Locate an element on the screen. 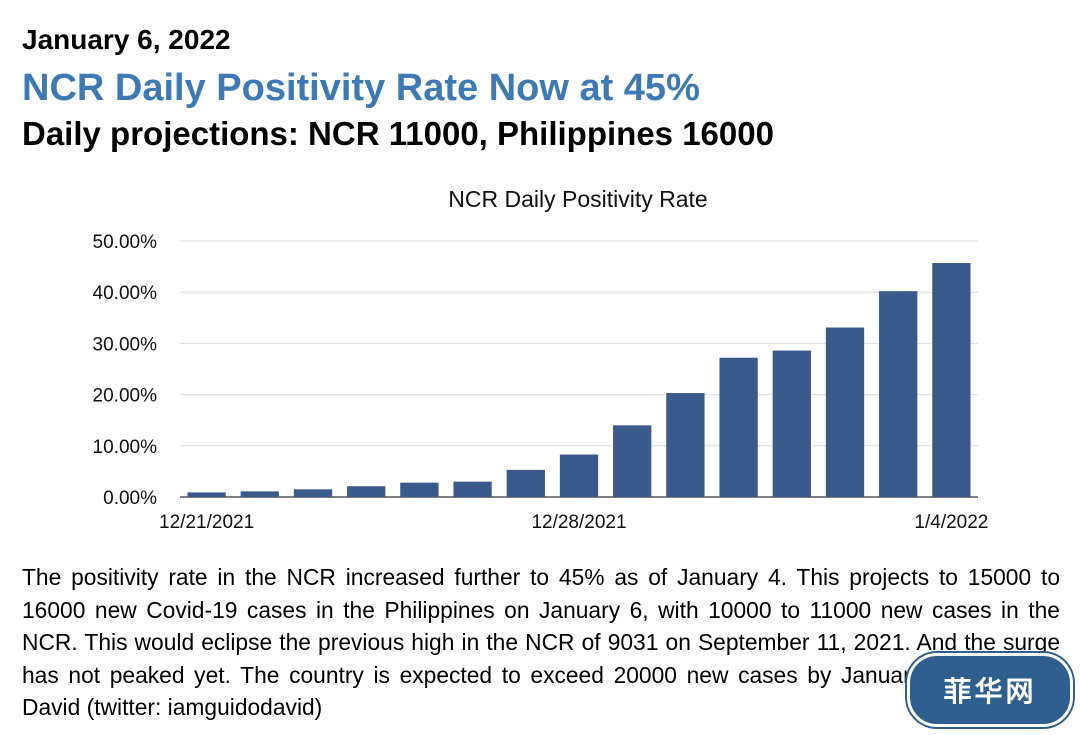  y-tick-label: 20.00% is located at coordinates (125, 396).